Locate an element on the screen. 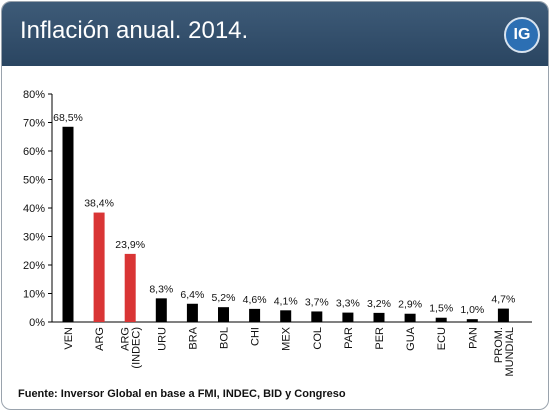 Image resolution: width=550 pixels, height=411 pixels. x-tick-label: BRA is located at coordinates (193, 337).